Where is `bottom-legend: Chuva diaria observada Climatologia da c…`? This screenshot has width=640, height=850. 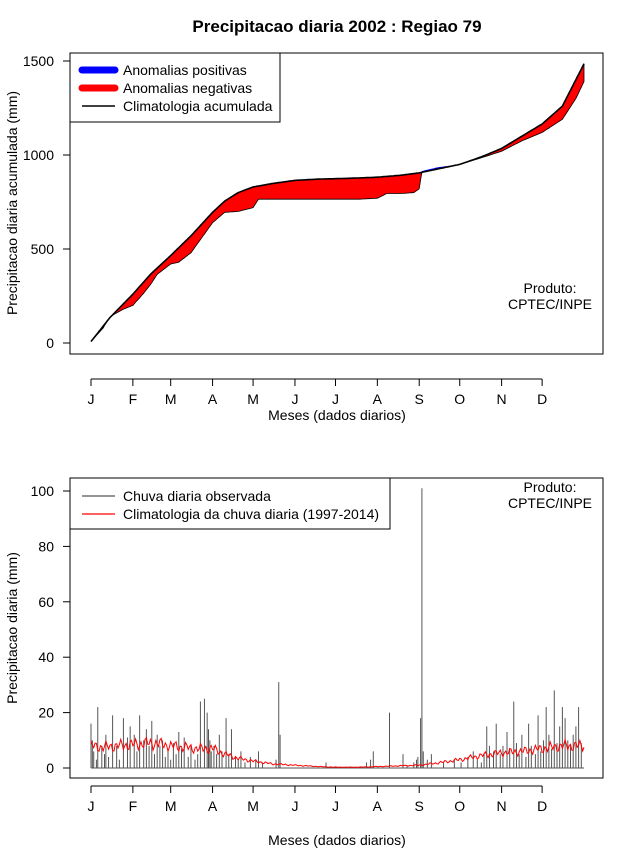 bottom-legend: Chuva diaria observada Climatologia da c… is located at coordinates (230, 503).